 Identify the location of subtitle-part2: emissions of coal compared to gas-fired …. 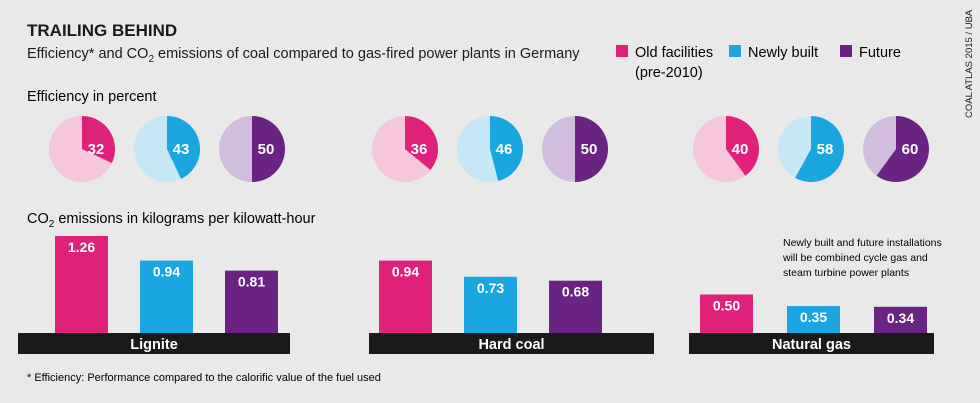
(367, 54).